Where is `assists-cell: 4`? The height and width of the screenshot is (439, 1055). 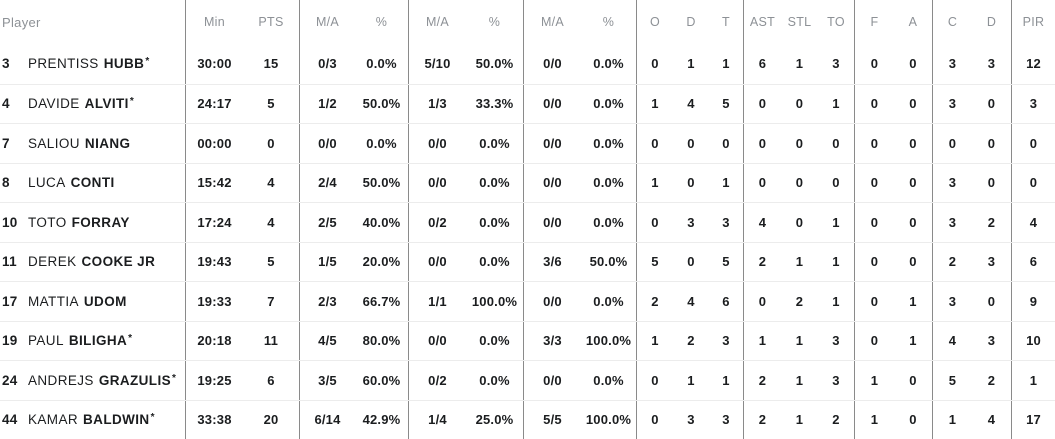
assists-cell: 4 is located at coordinates (762, 222).